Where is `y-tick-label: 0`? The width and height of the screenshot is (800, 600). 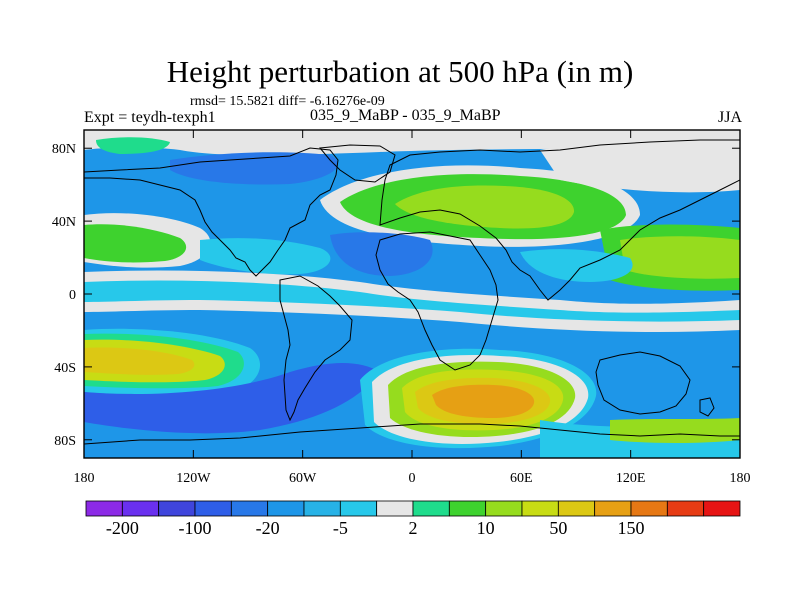
y-tick-label: 0 is located at coordinates (72, 295).